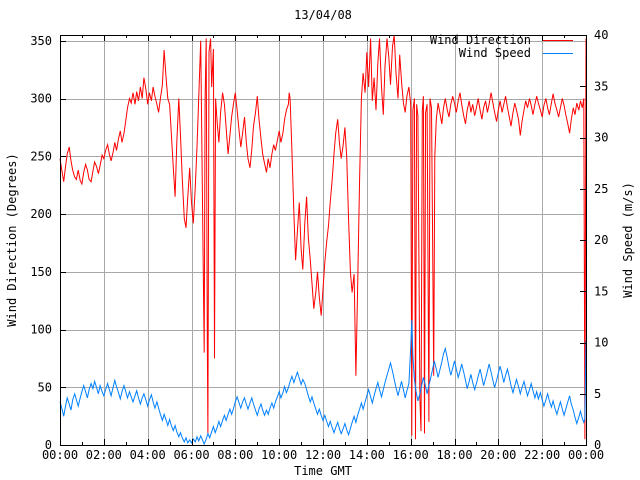 Image resolution: width=640 pixels, height=480 pixels. Describe the element at coordinates (601, 343) in the screenshot. I see `right-axis-tick-label: 10` at that location.